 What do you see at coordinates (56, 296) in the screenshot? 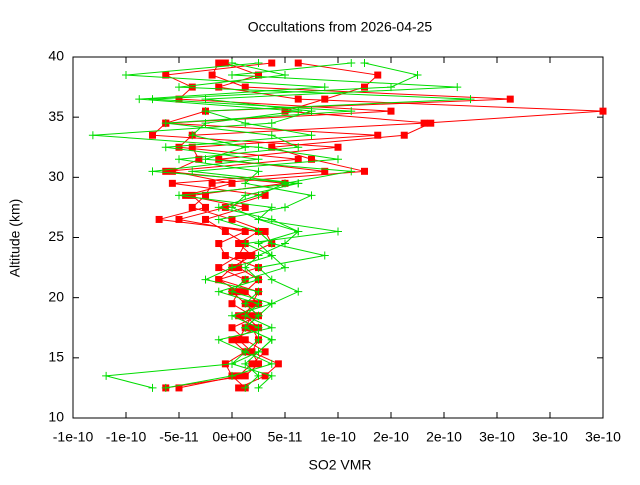
I see `y-tick-label: 20` at bounding box center [56, 296].